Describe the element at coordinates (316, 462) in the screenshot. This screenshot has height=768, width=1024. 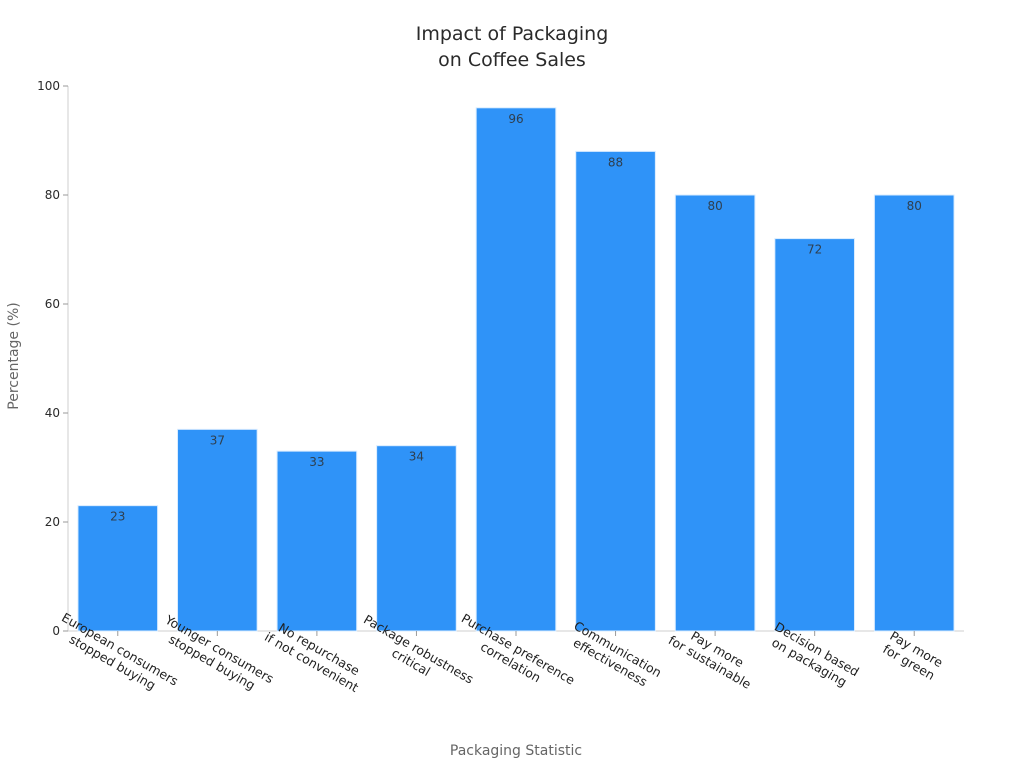
I see `bar-value-label: 33` at that location.